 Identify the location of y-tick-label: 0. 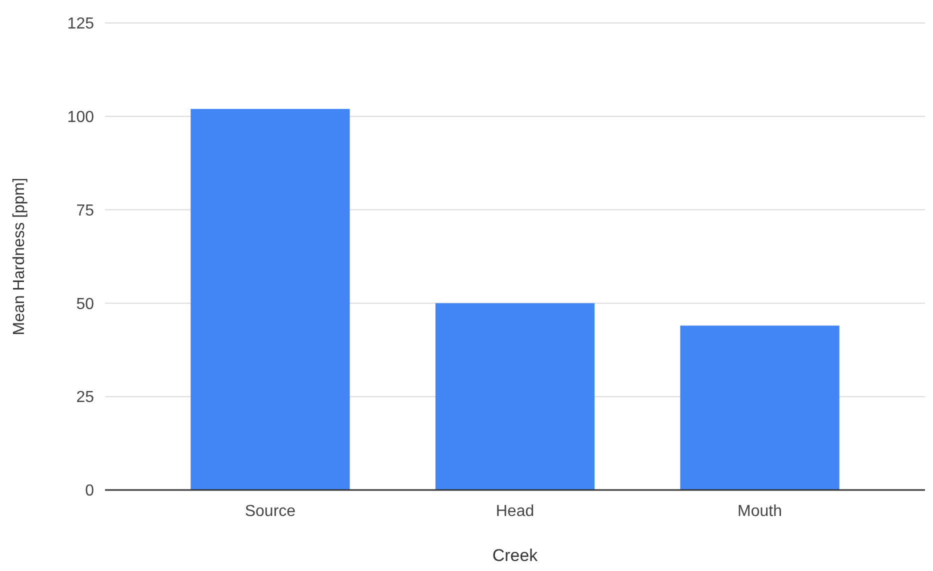
(89, 491).